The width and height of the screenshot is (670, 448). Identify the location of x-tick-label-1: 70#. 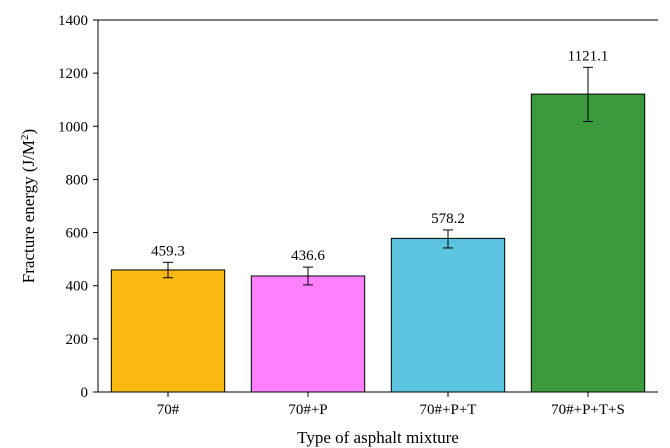
(168, 410).